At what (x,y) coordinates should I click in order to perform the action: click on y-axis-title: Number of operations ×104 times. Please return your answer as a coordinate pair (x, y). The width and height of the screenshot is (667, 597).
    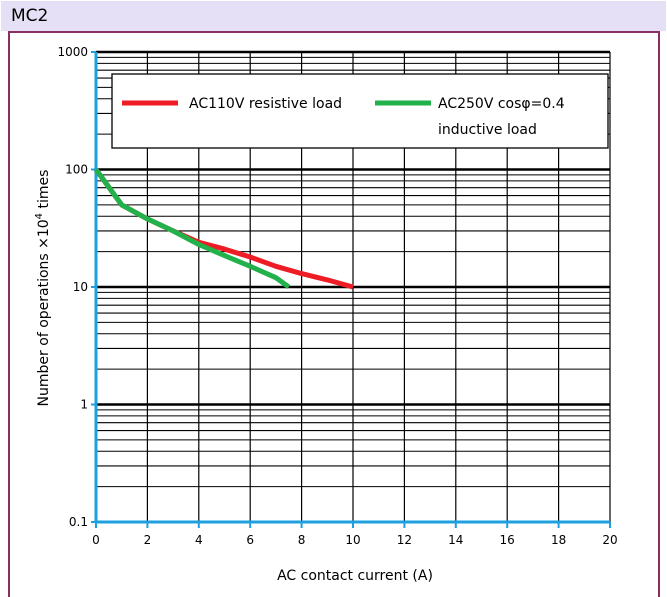
    Looking at the image, I should click on (43, 288).